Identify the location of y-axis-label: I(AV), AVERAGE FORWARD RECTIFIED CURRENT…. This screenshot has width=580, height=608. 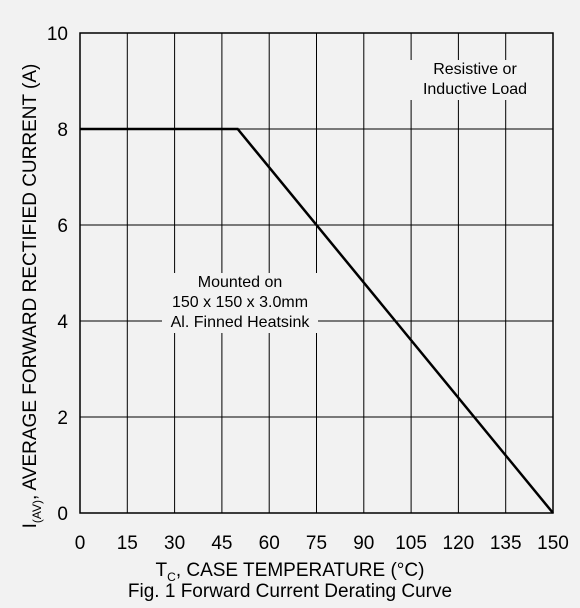
(34, 296).